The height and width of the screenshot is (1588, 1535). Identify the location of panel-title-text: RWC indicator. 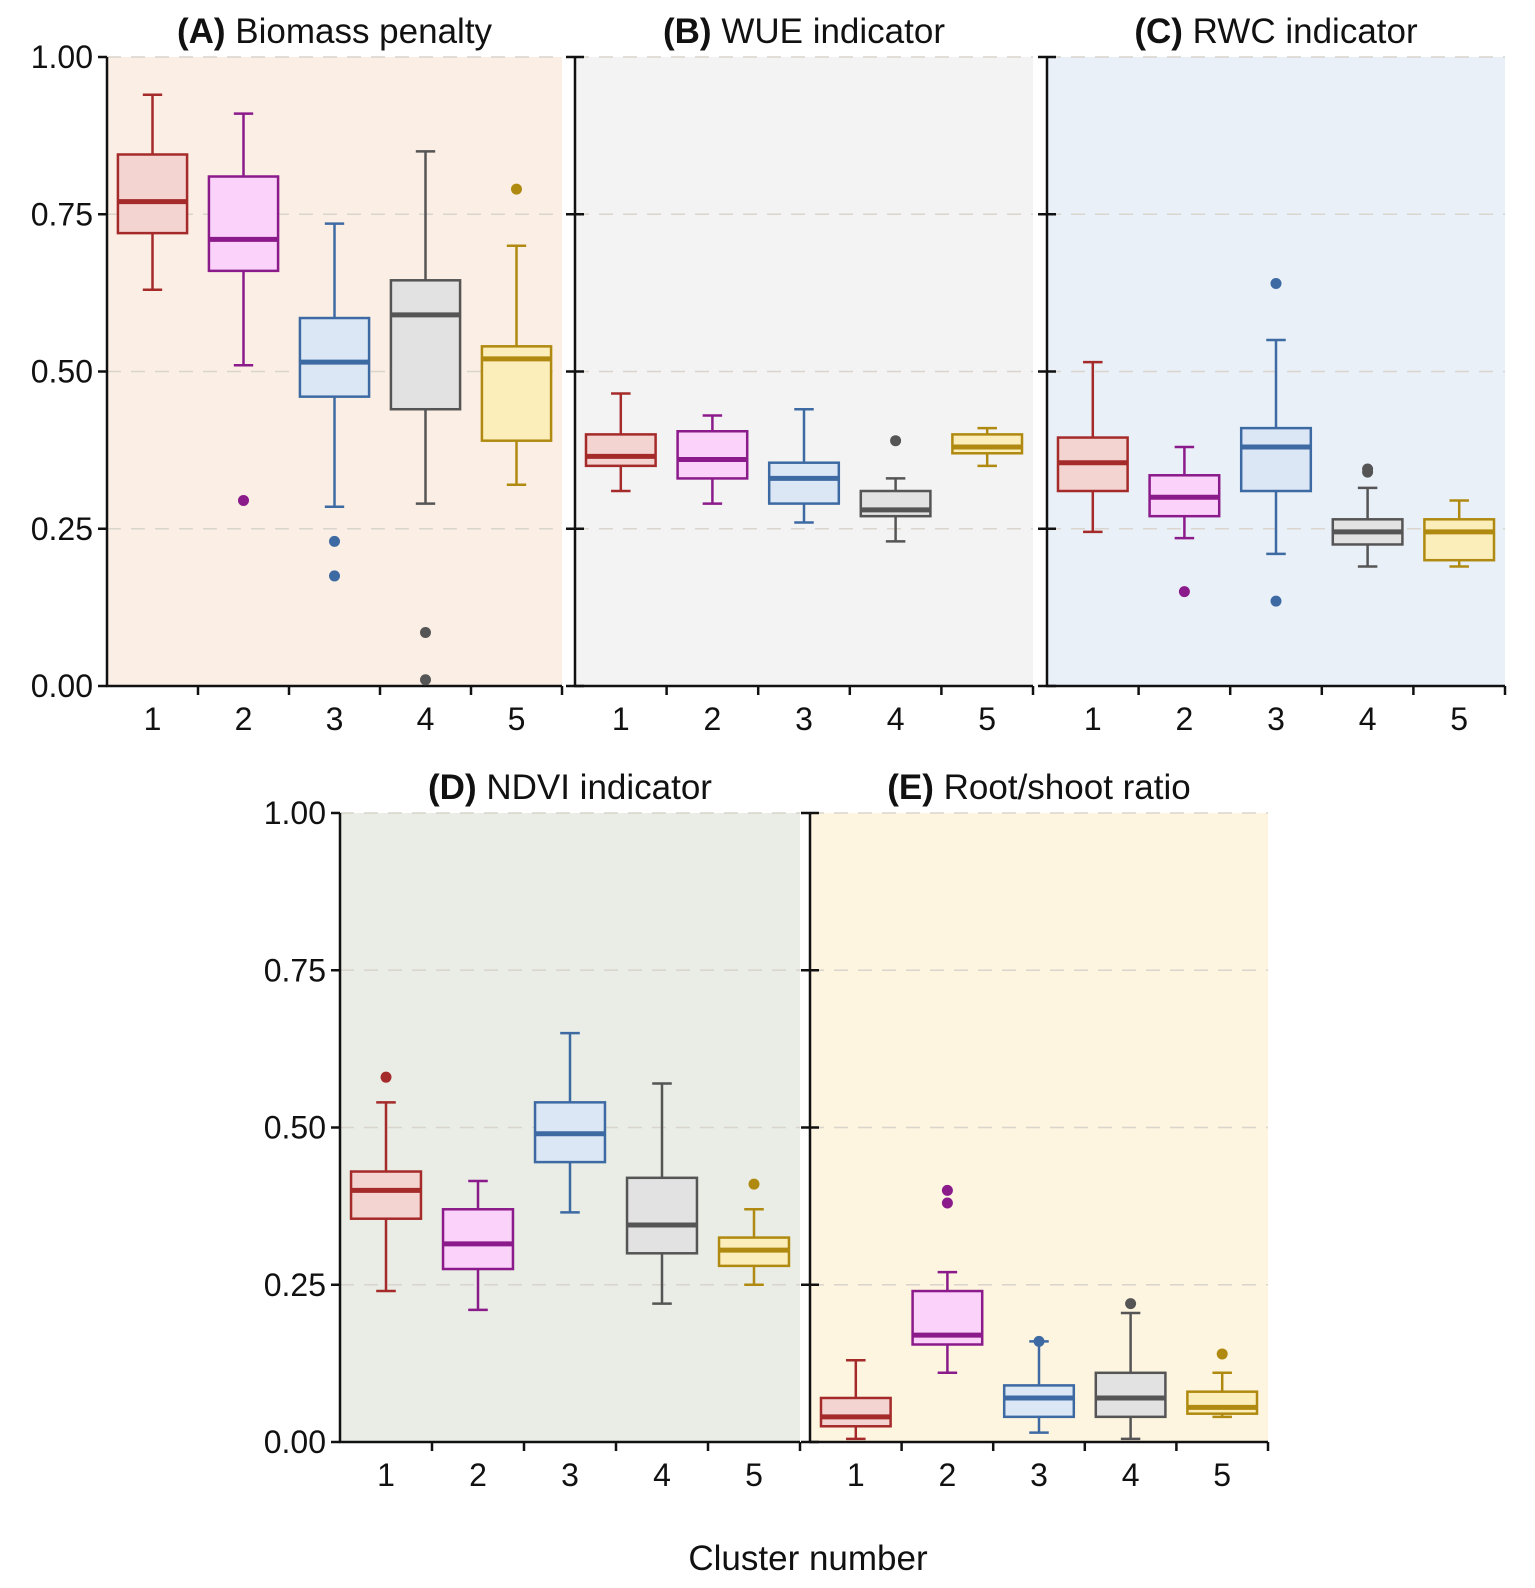
(1305, 31).